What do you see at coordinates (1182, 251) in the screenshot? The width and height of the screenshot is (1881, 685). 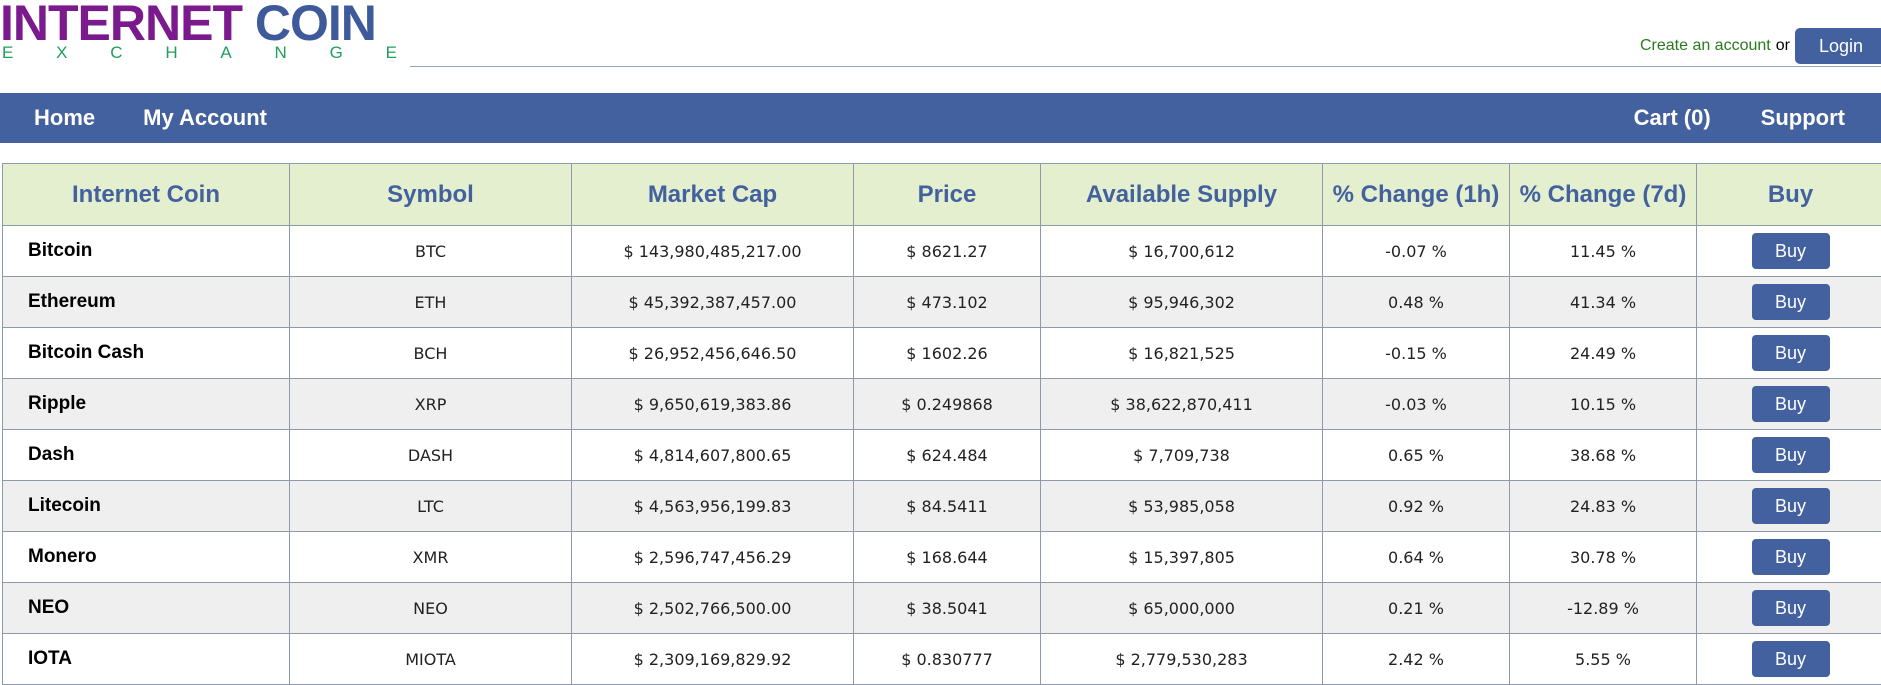 I see `supply-cell: $ 16,700,612` at bounding box center [1182, 251].